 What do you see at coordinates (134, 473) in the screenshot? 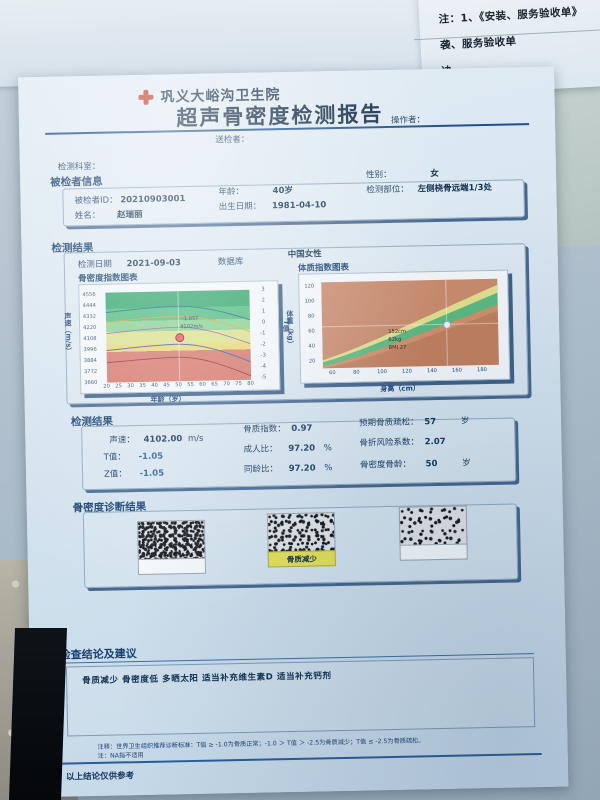
I see `measurement-row-zvalue: Z值： -1.05` at bounding box center [134, 473].